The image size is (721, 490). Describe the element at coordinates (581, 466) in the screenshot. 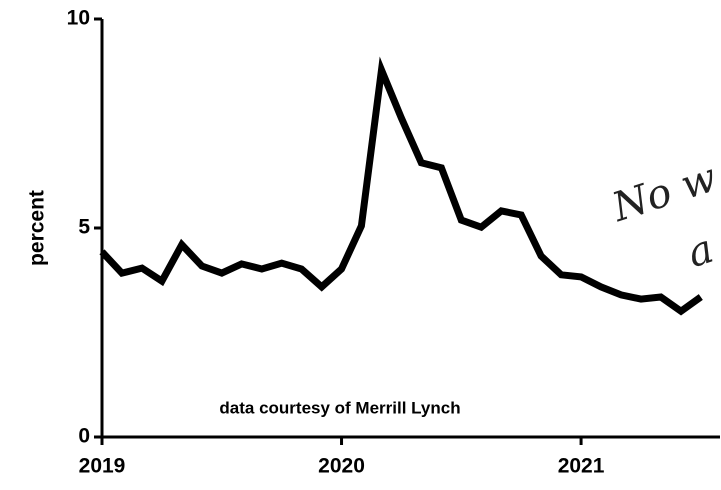

I see `x-tick-label: 2021` at that location.